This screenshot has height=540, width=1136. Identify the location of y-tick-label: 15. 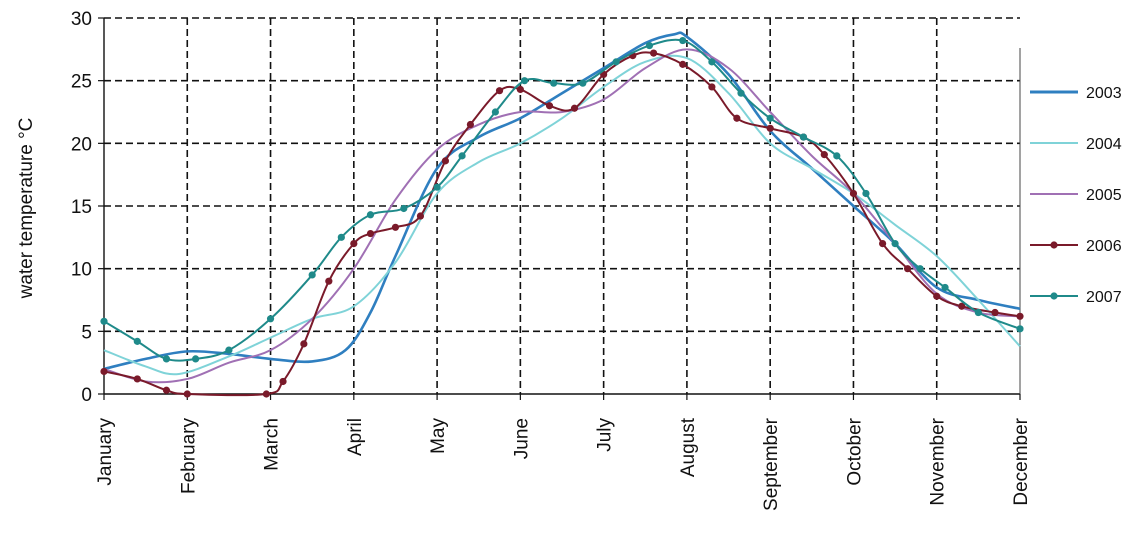
(81, 207).